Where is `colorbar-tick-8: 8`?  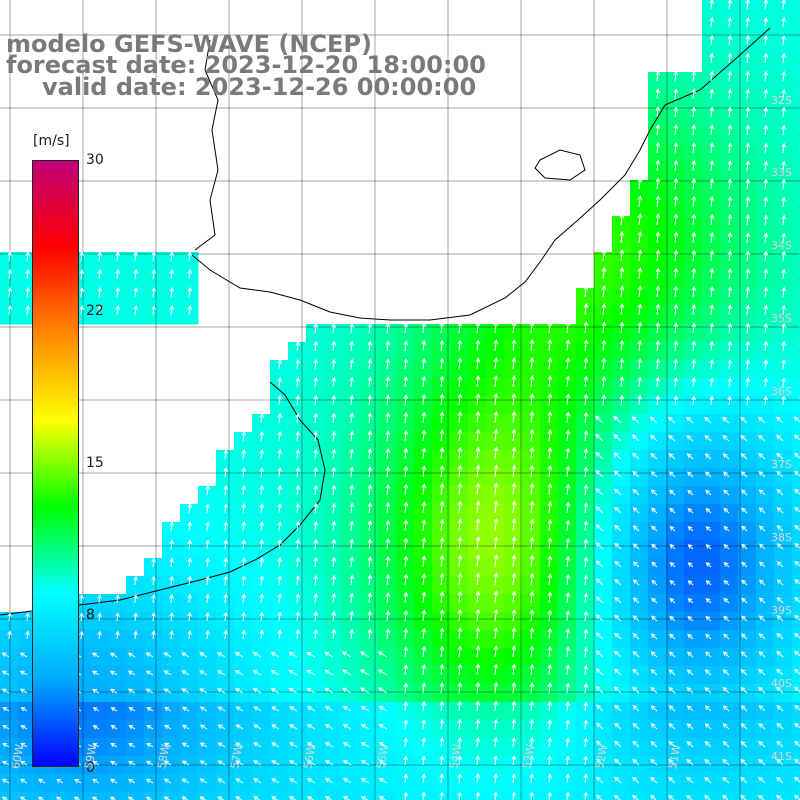 colorbar-tick-8: 8 is located at coordinates (90, 615).